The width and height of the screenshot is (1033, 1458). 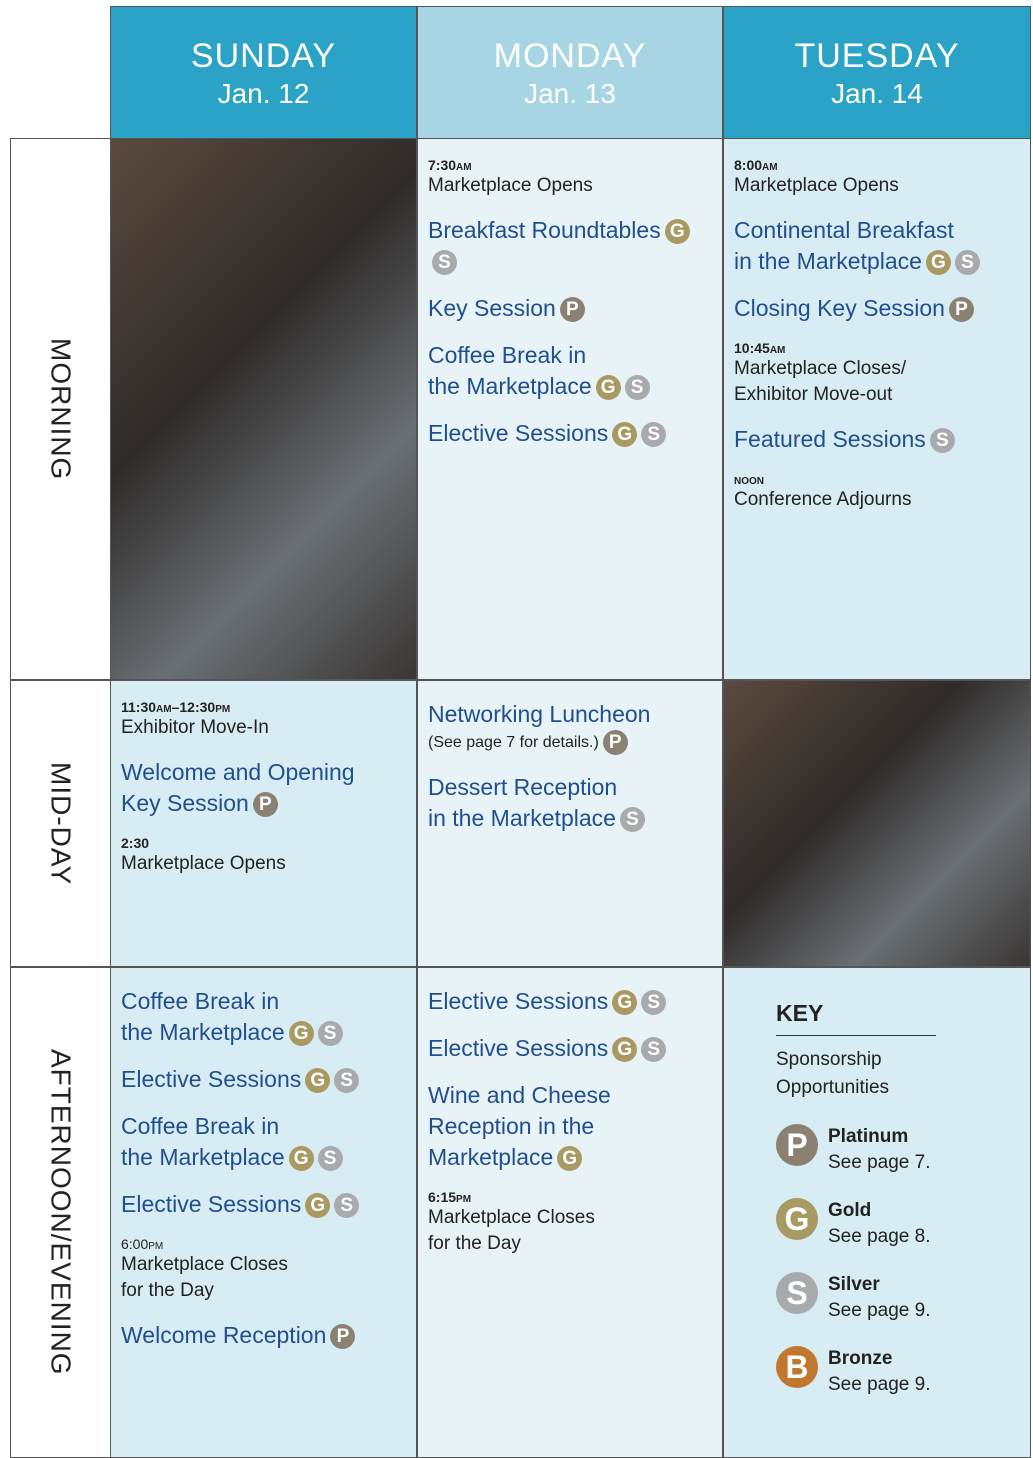 I want to click on period-text: AFTERNOON/EVENING, so click(x=61, y=1212).